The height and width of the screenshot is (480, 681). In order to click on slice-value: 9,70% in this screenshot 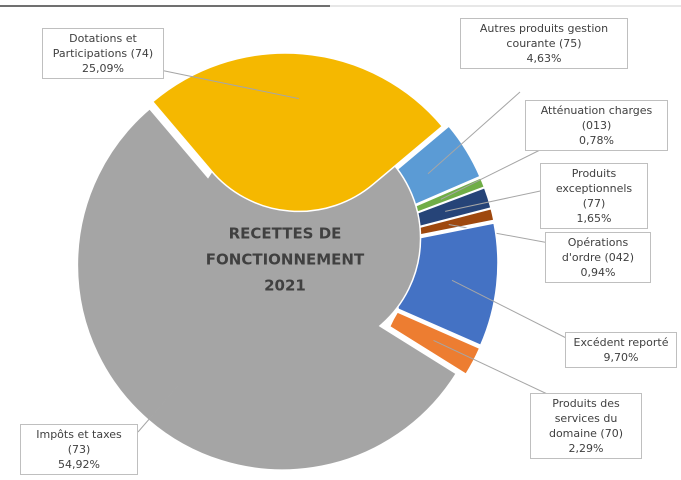, I will do `click(621, 357)`.